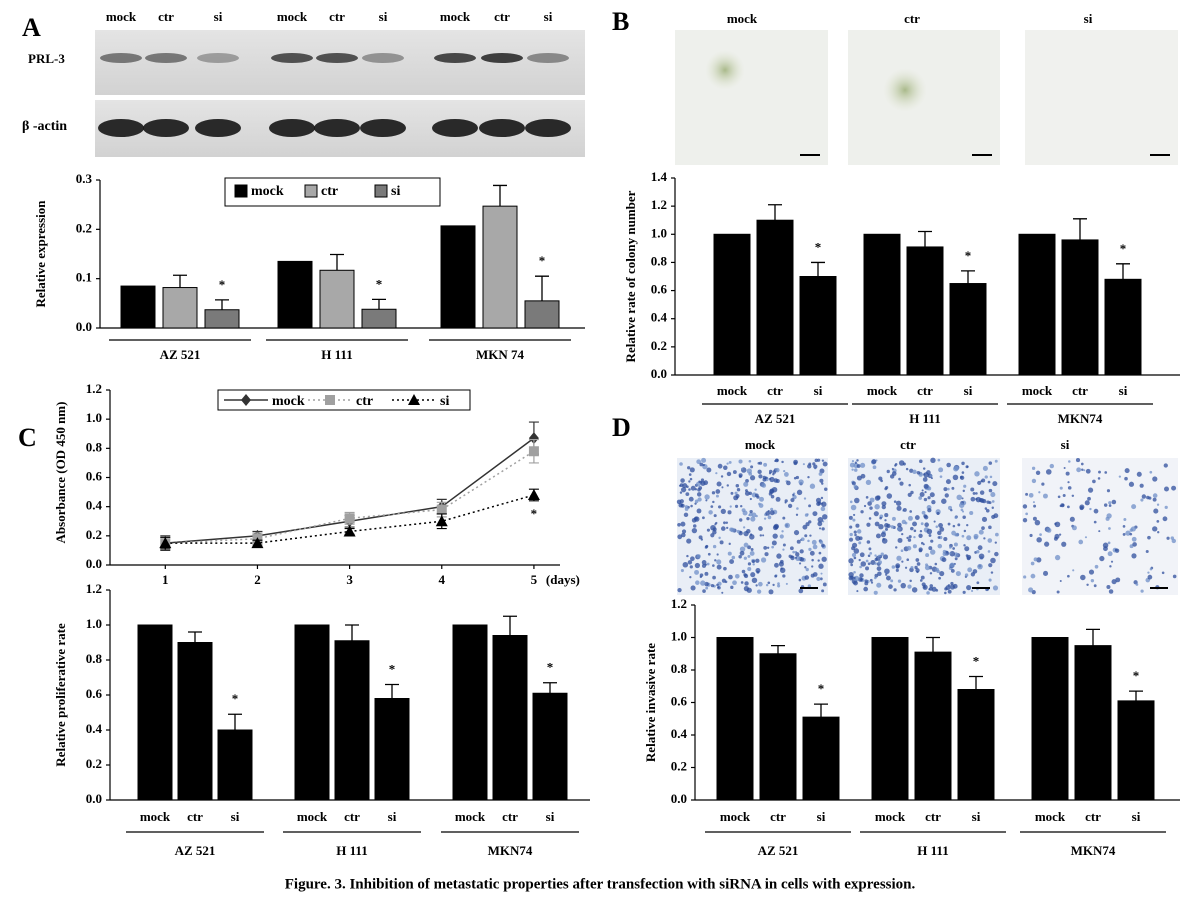  I want to click on significance-mark: *, so click(534, 513).